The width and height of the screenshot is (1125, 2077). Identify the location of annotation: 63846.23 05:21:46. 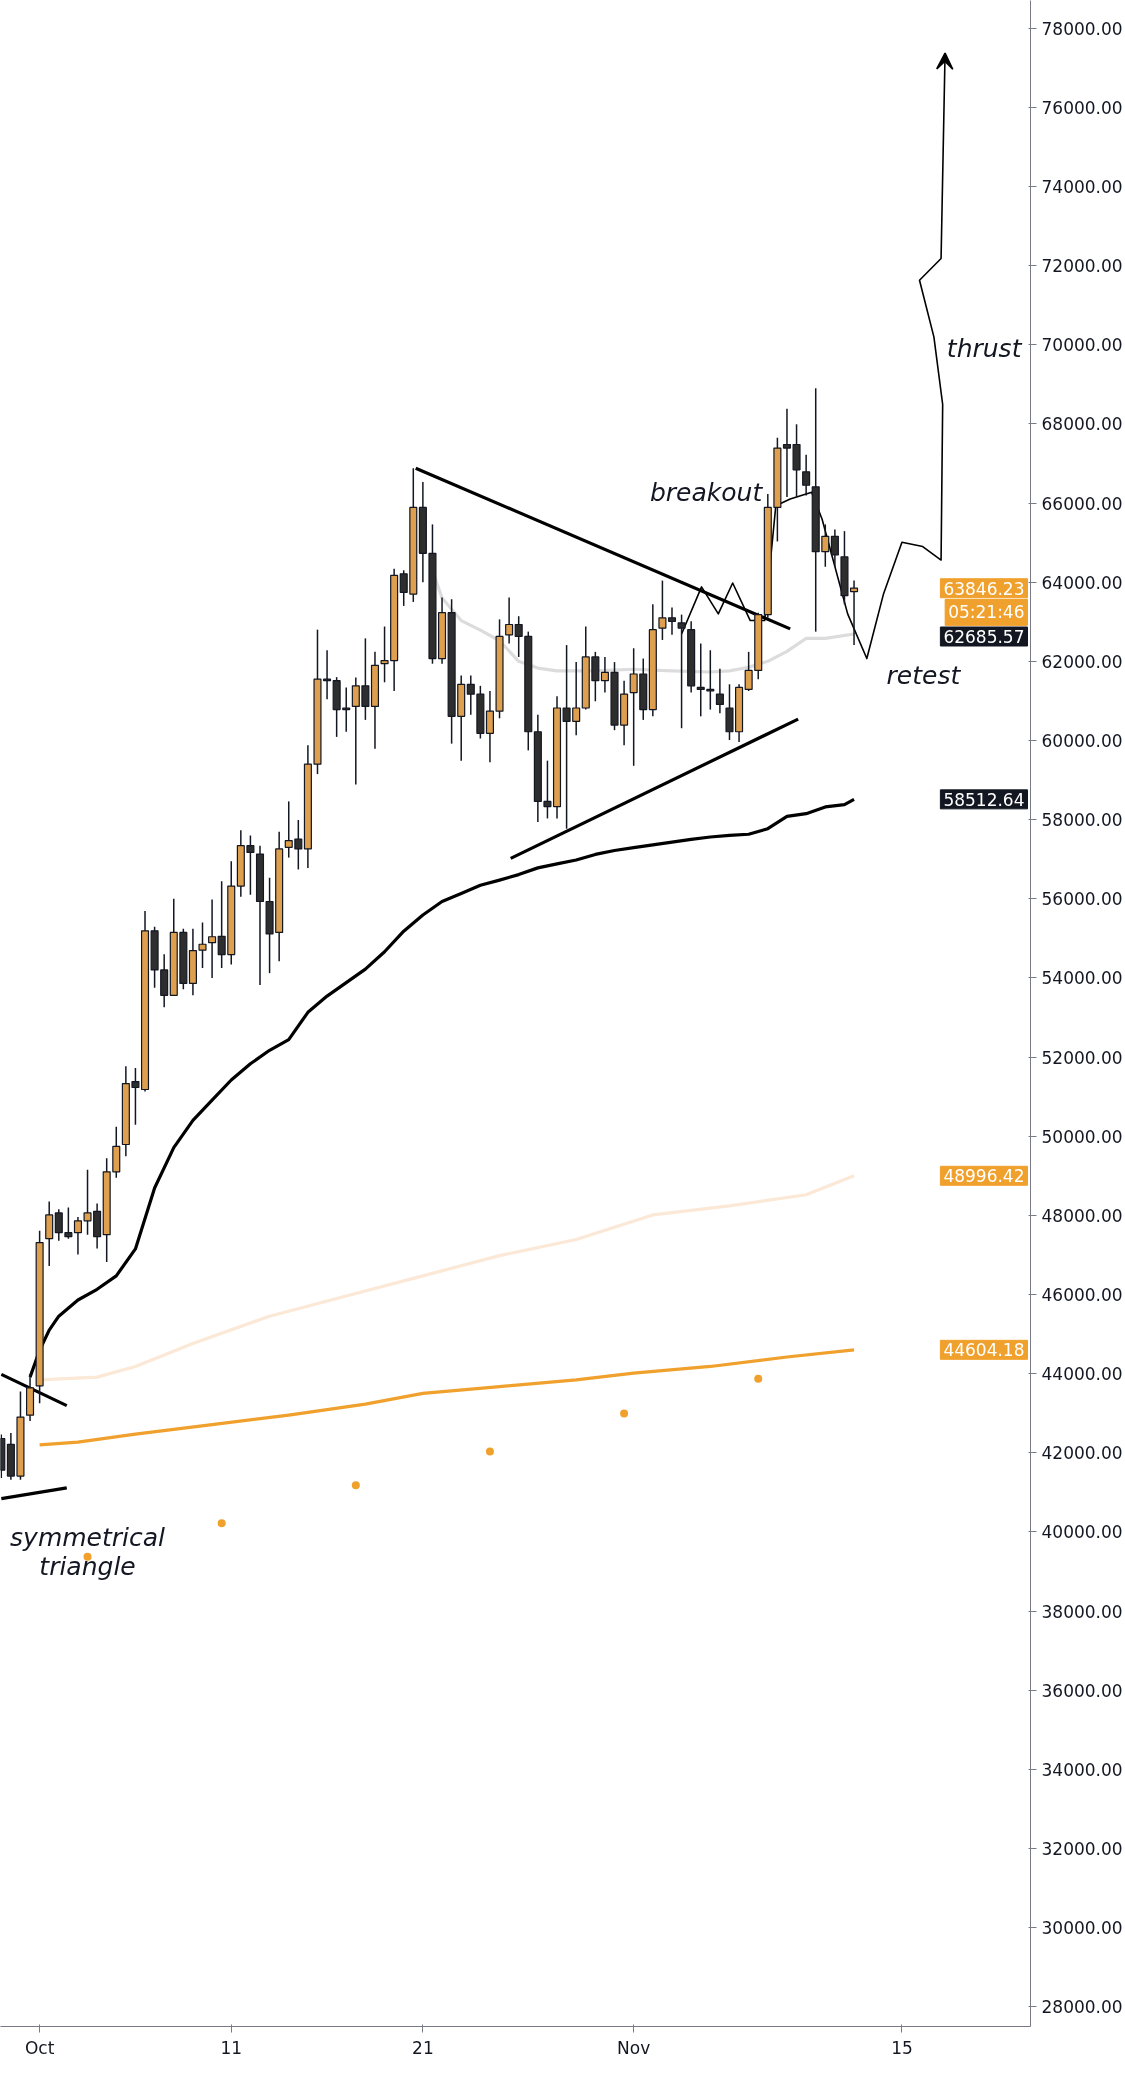
(984, 600).